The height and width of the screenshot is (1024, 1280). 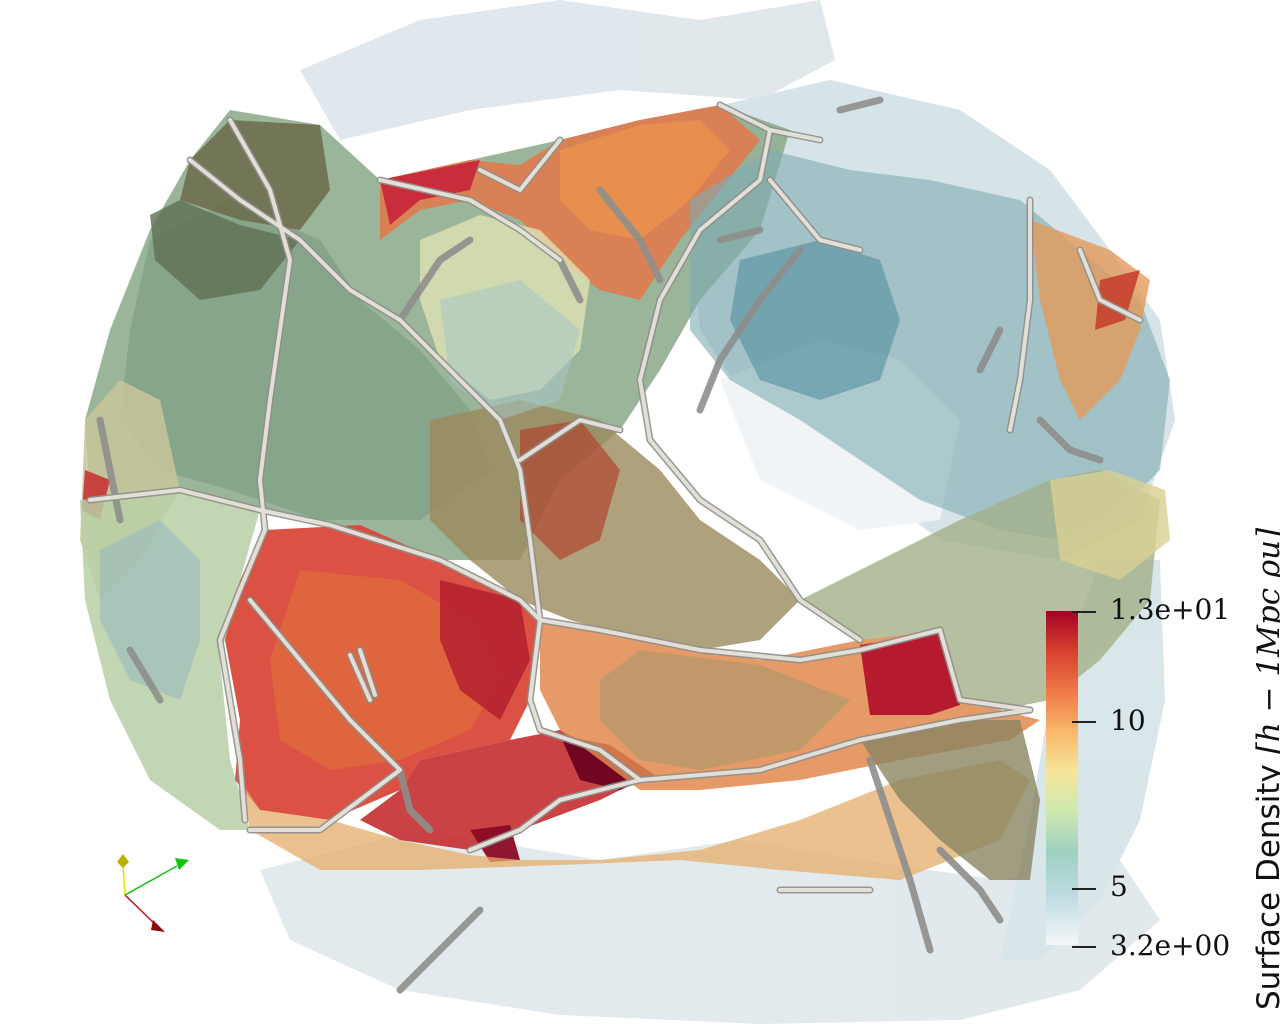 What do you see at coordinates (1084, 947) in the screenshot?
I see `colorbar-tick-min` at bounding box center [1084, 947].